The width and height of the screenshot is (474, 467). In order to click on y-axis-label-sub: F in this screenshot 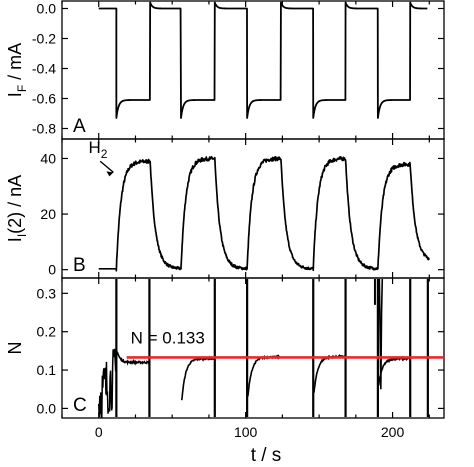, I will do `click(22, 88)`.